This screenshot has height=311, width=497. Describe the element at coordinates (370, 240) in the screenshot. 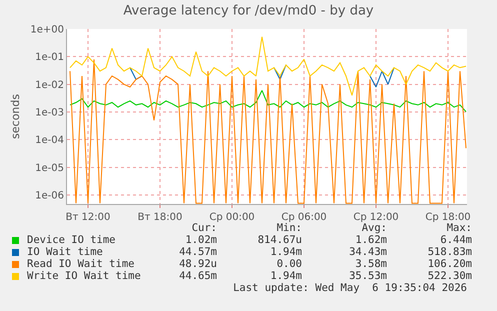

I see `text: 1.62m` at that location.